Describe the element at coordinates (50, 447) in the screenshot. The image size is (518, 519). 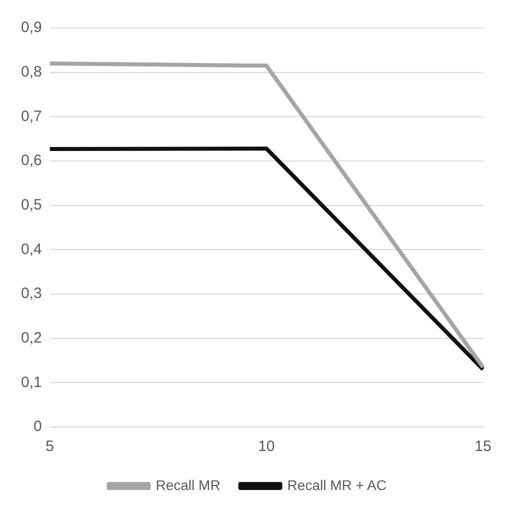
I see `x-tick-label: 5` at that location.